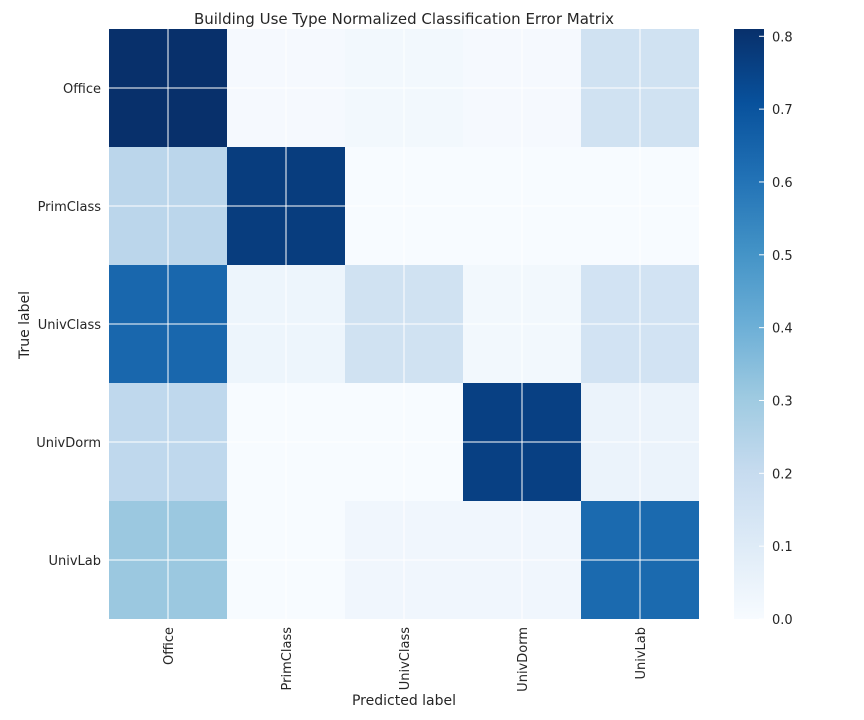 The height and width of the screenshot is (720, 864). What do you see at coordinates (404, 701) in the screenshot?
I see `x-axis-label: Predicted label` at bounding box center [404, 701].